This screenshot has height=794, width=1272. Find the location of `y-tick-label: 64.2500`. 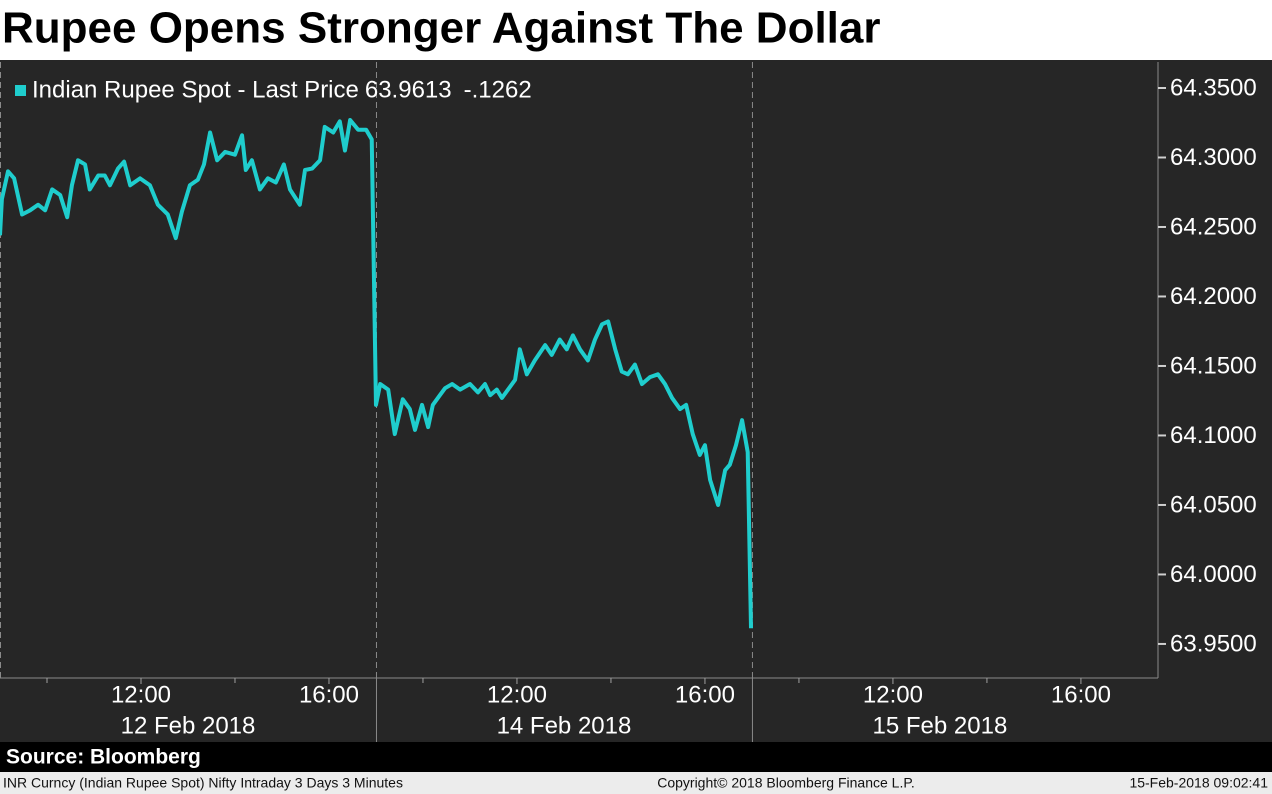

y-tick-label: 64.2500 is located at coordinates (1213, 226).